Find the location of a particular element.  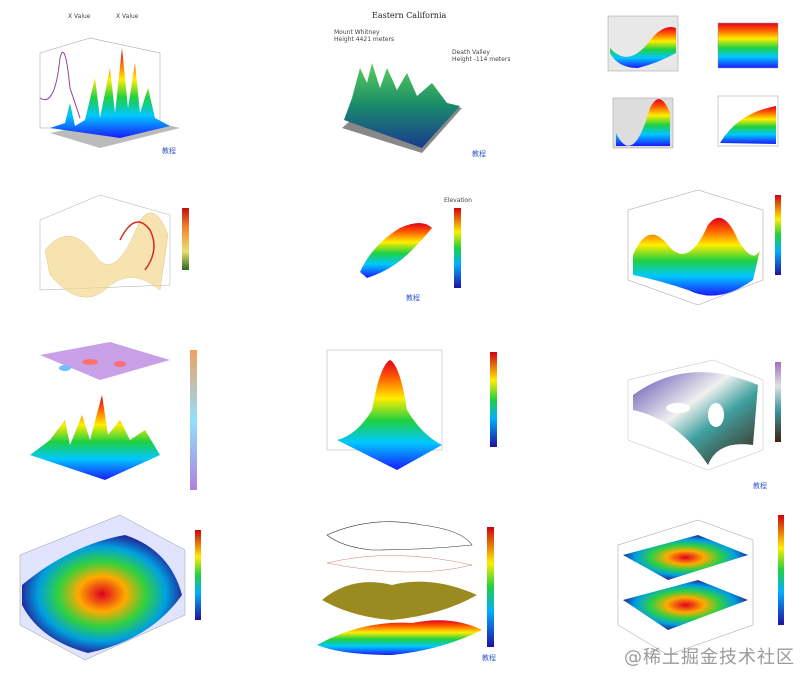

annotation-x-value-1: X Value is located at coordinates (79, 16).